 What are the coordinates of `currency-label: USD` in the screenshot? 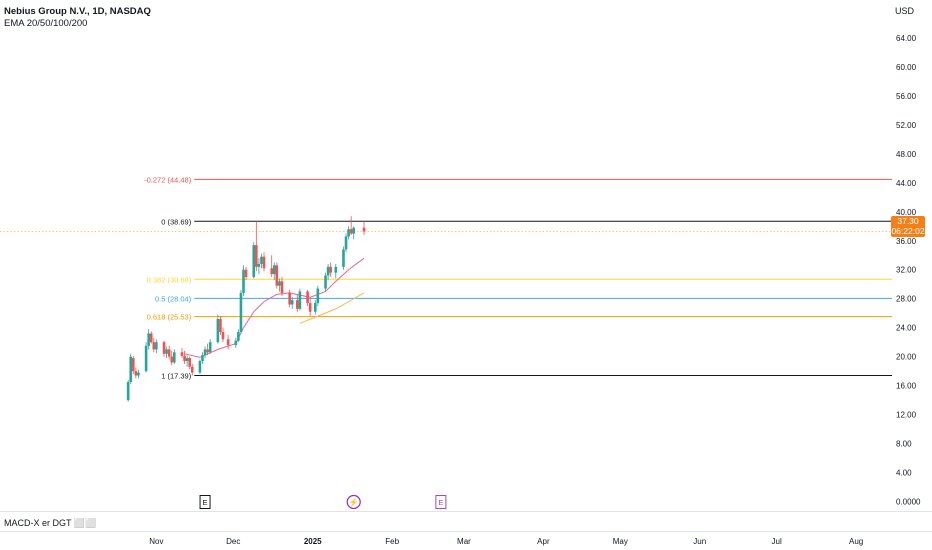 It's located at (905, 11).